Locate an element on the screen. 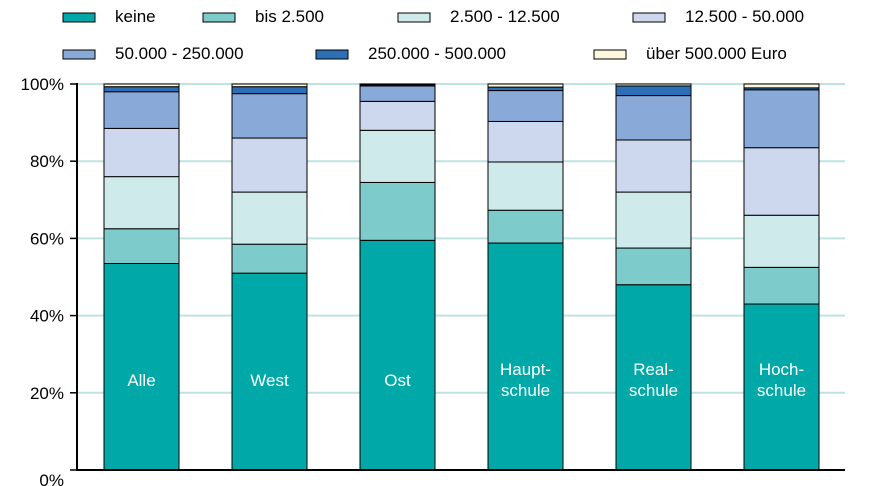  y-tick-label: 100% is located at coordinates (42, 84).